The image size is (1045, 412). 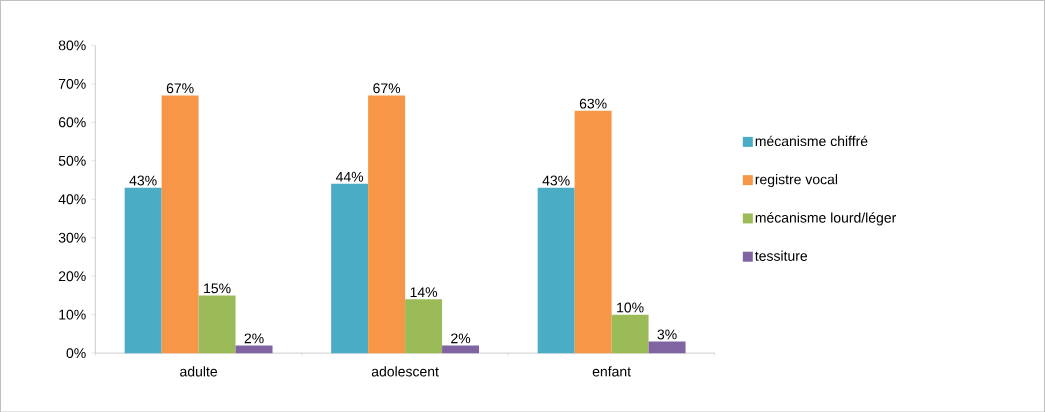 What do you see at coordinates (72, 83) in the screenshot?
I see `y-tick-label: 70%` at bounding box center [72, 83].